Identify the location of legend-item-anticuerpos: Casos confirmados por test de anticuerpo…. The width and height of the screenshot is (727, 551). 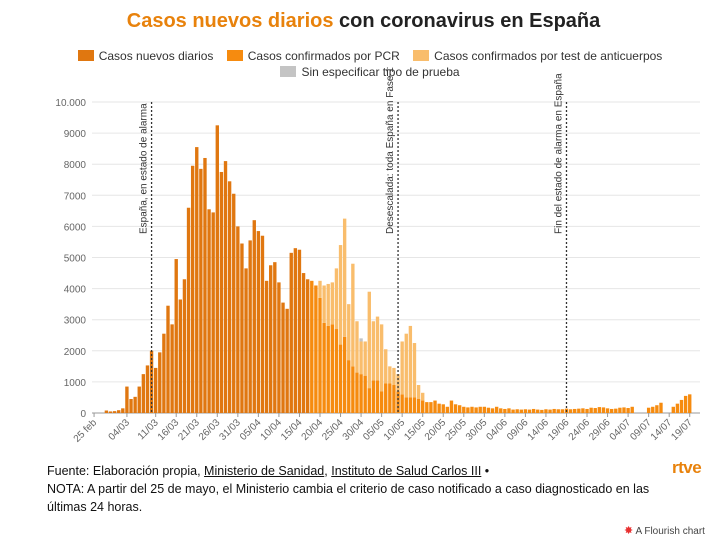
(537, 56).